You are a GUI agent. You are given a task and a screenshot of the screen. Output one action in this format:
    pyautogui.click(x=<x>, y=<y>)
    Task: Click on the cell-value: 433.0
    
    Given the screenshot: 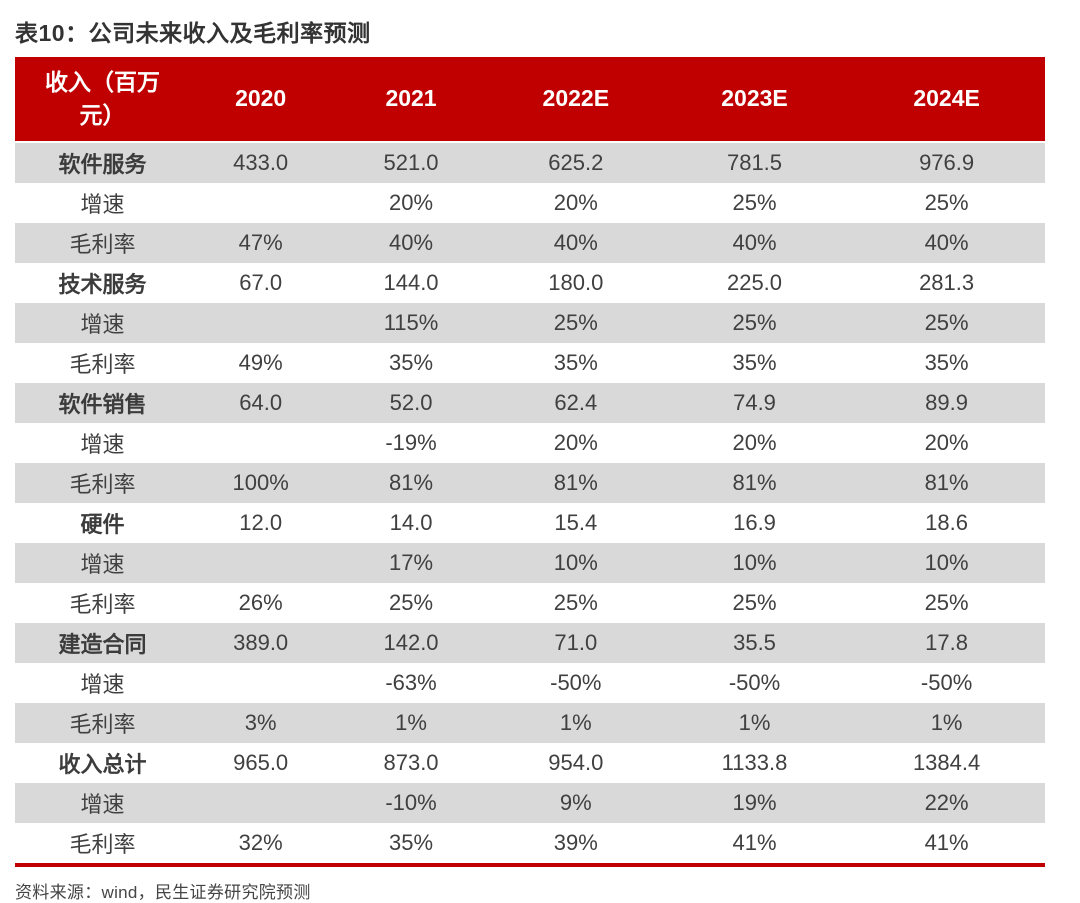 What is the action you would take?
    pyautogui.click(x=261, y=162)
    